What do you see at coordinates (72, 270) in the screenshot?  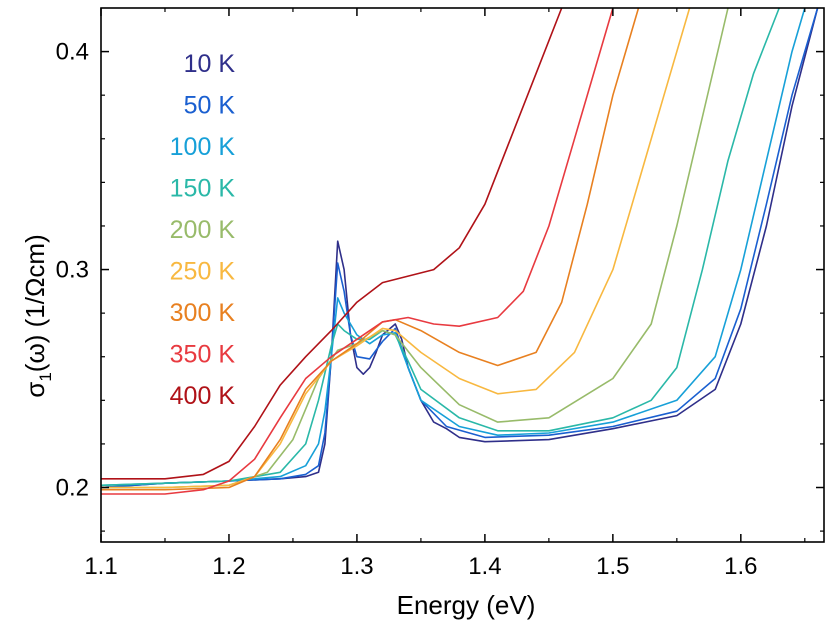 I see `y-tick-label: 0.3` at bounding box center [72, 270].